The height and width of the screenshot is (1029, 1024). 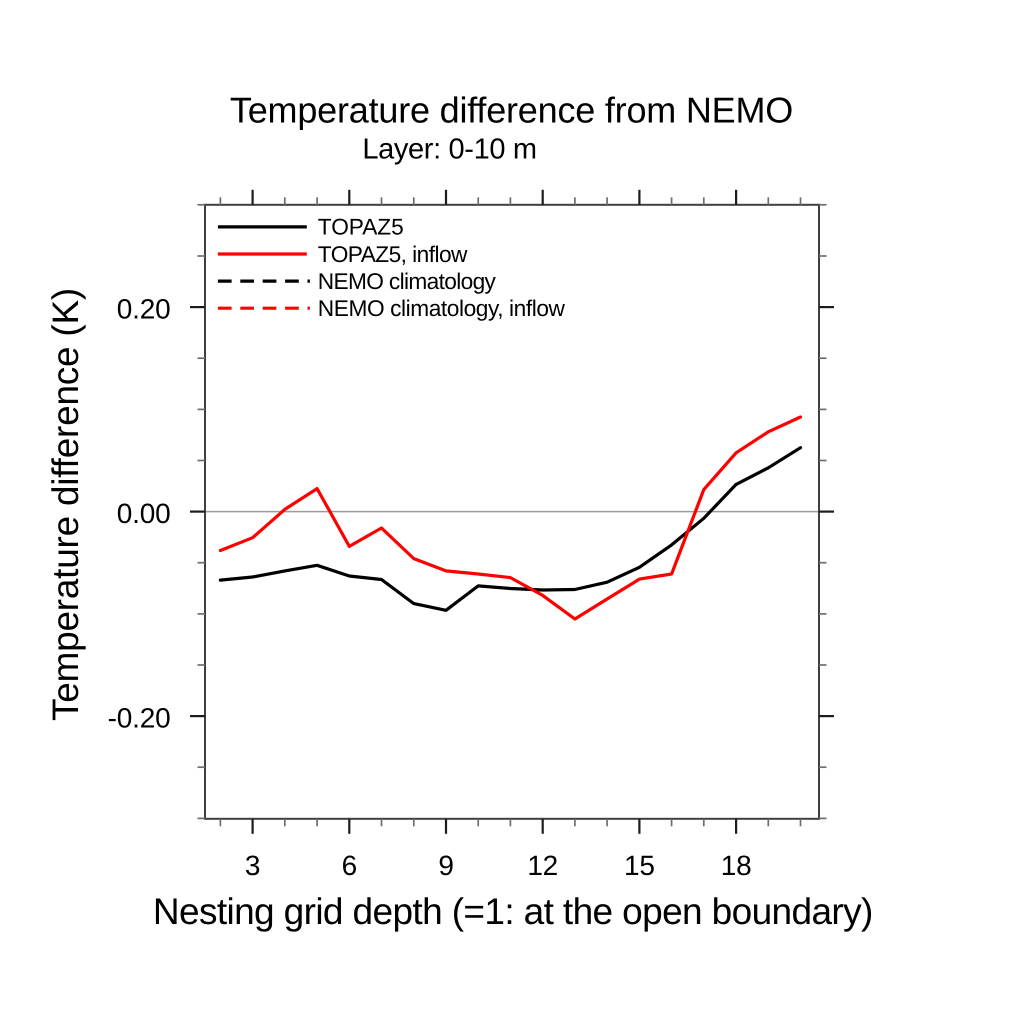 I want to click on svg-text: TOPAZ5, inflow, so click(x=393, y=254).